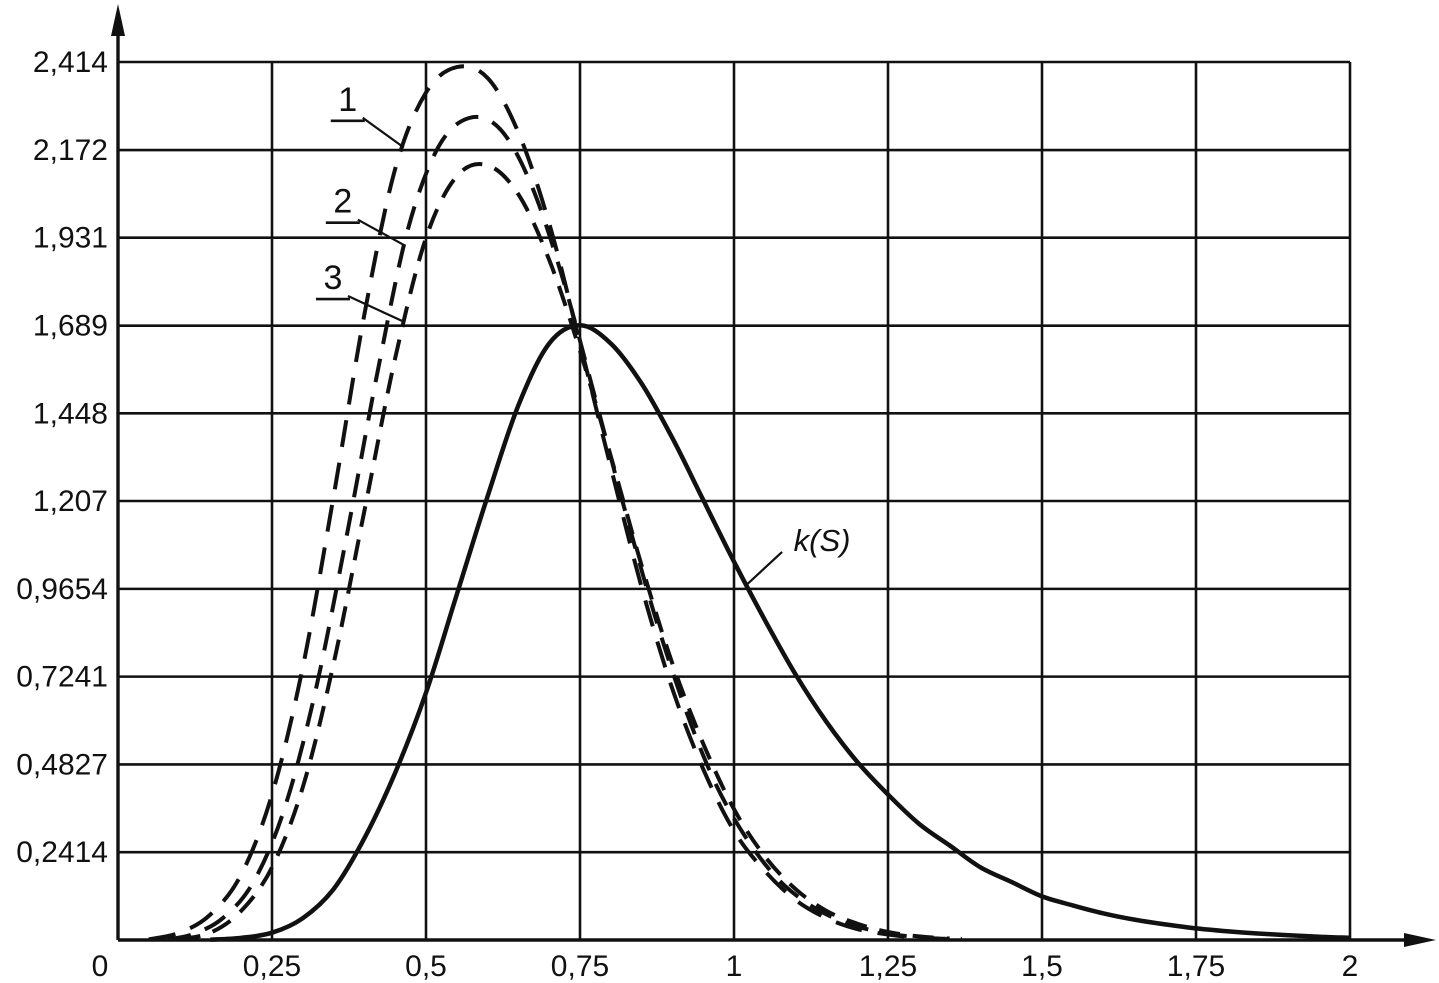 This screenshot has height=983, width=1439. Describe the element at coordinates (426, 966) in the screenshot. I see `x-tick-label: 0,5` at that location.